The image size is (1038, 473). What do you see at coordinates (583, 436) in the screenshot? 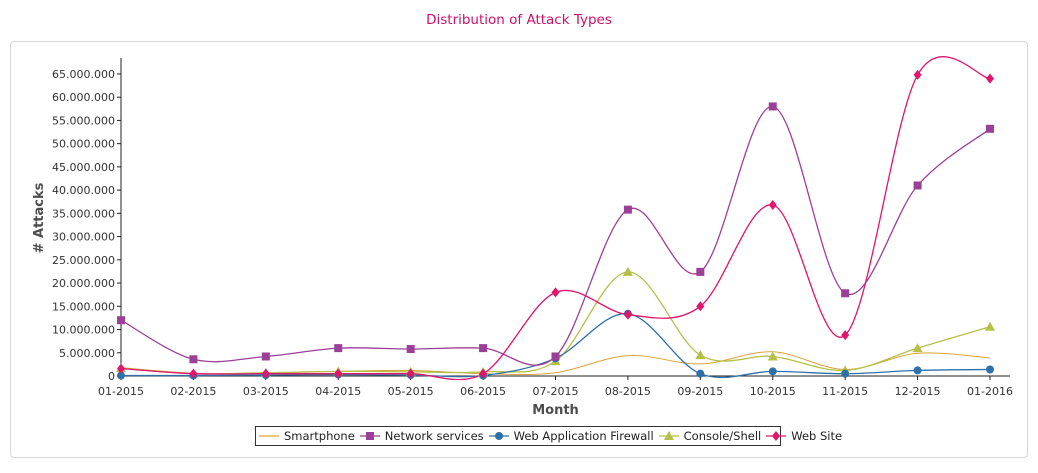
I see `legend-label: Web Application Firewall` at bounding box center [583, 436].